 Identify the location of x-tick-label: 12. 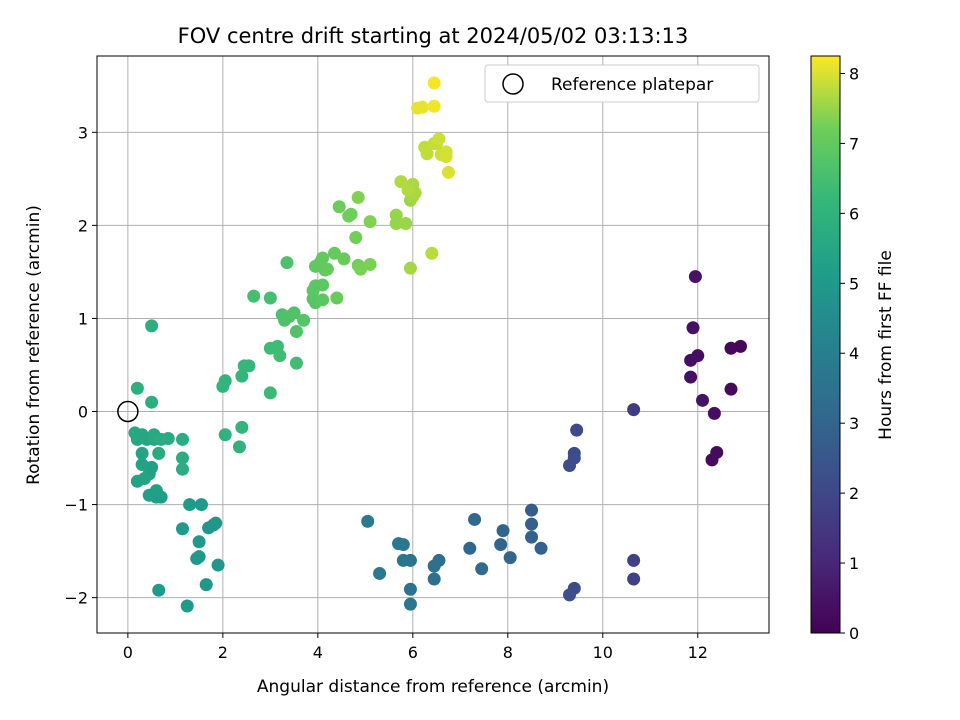
(698, 652).